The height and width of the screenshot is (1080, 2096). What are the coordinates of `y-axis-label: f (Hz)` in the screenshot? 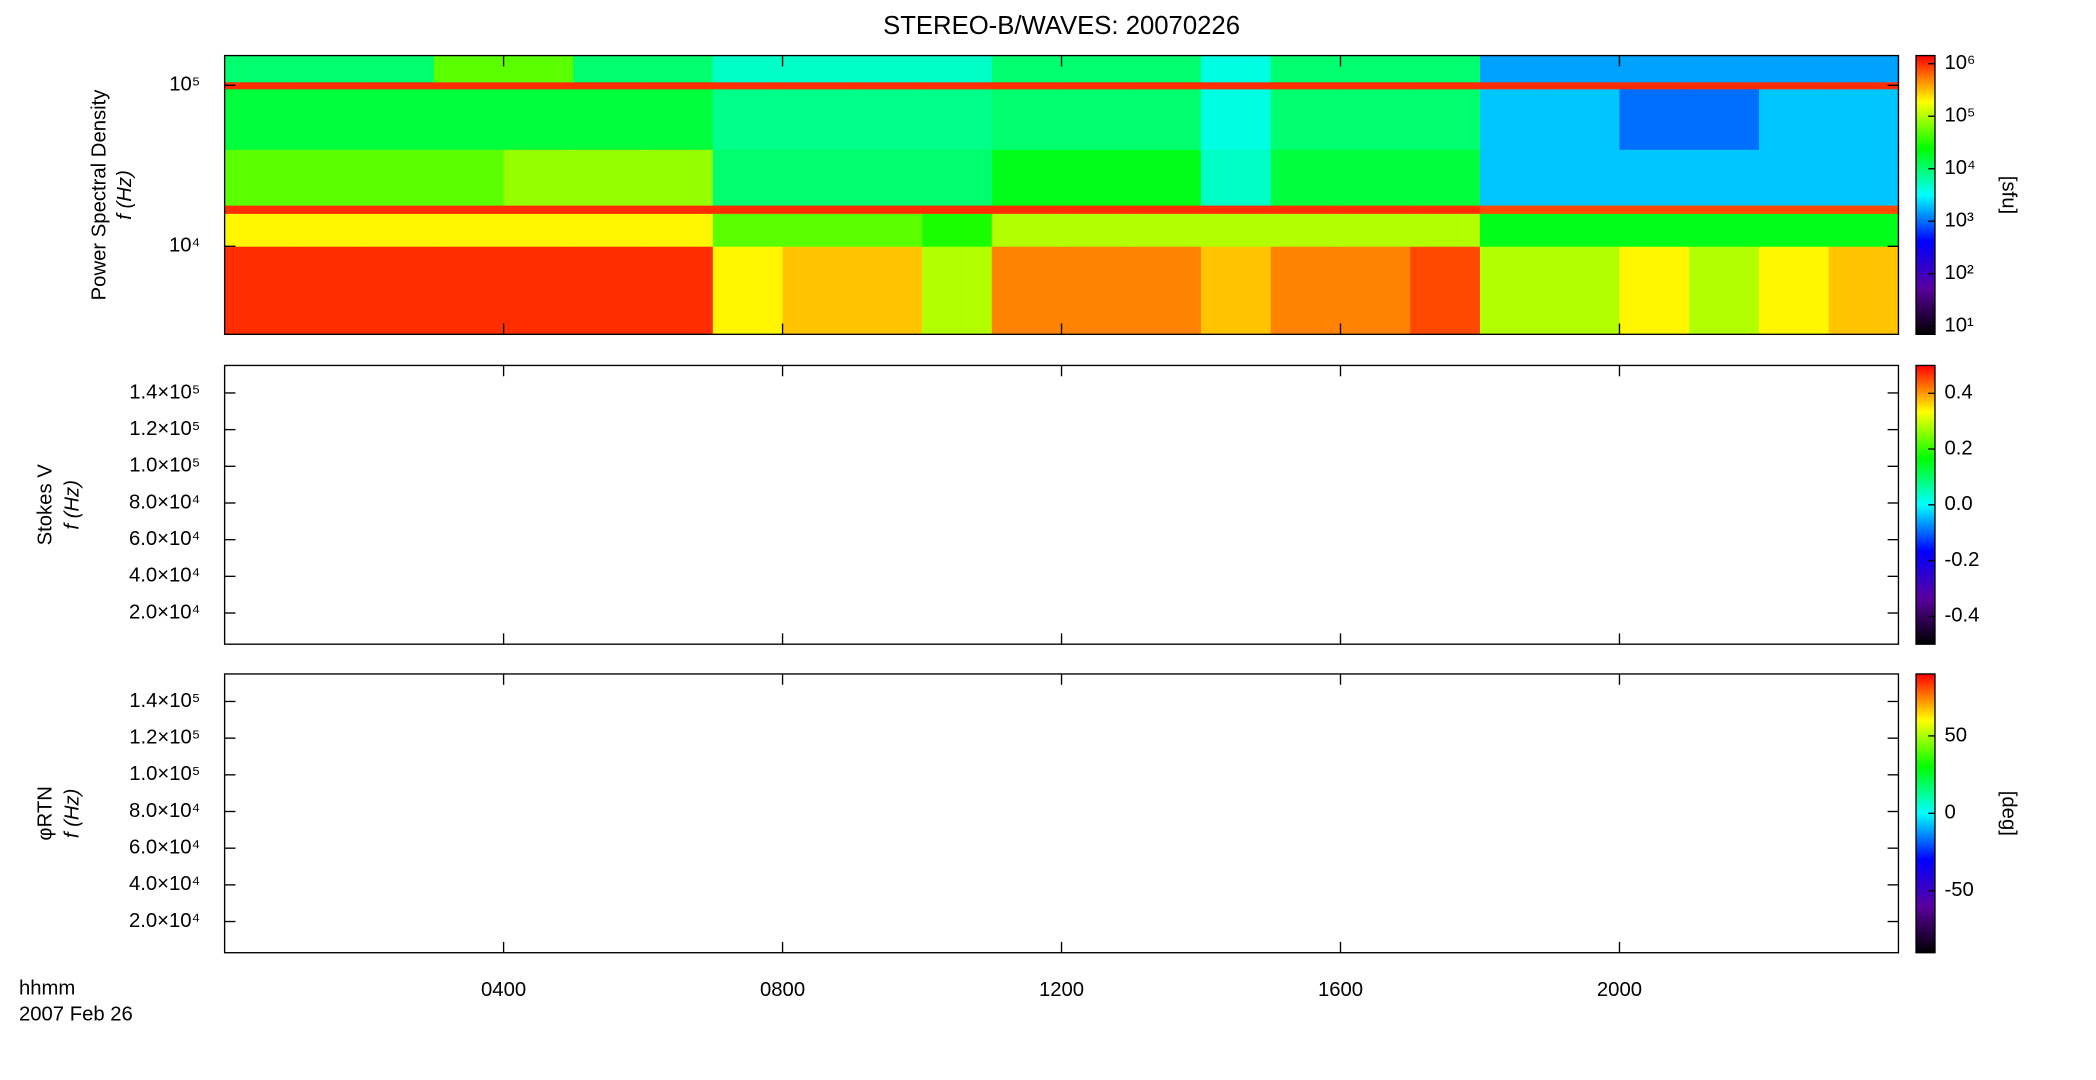 It's located at (72, 505).